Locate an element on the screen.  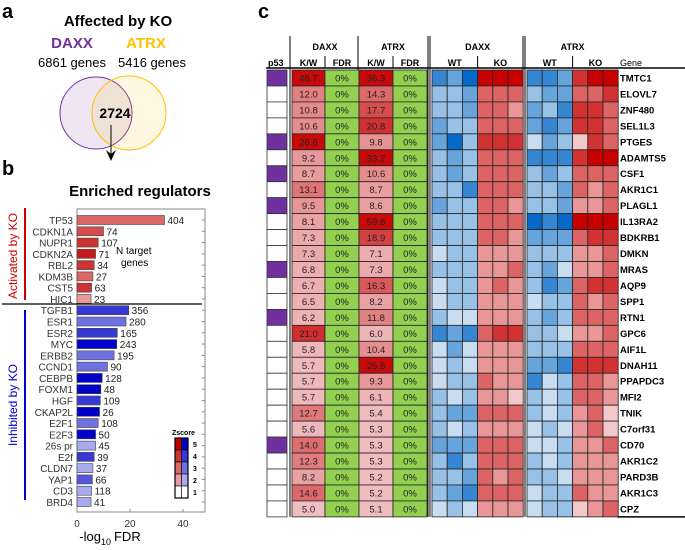
gene-label: MFI2 is located at coordinates (631, 398).